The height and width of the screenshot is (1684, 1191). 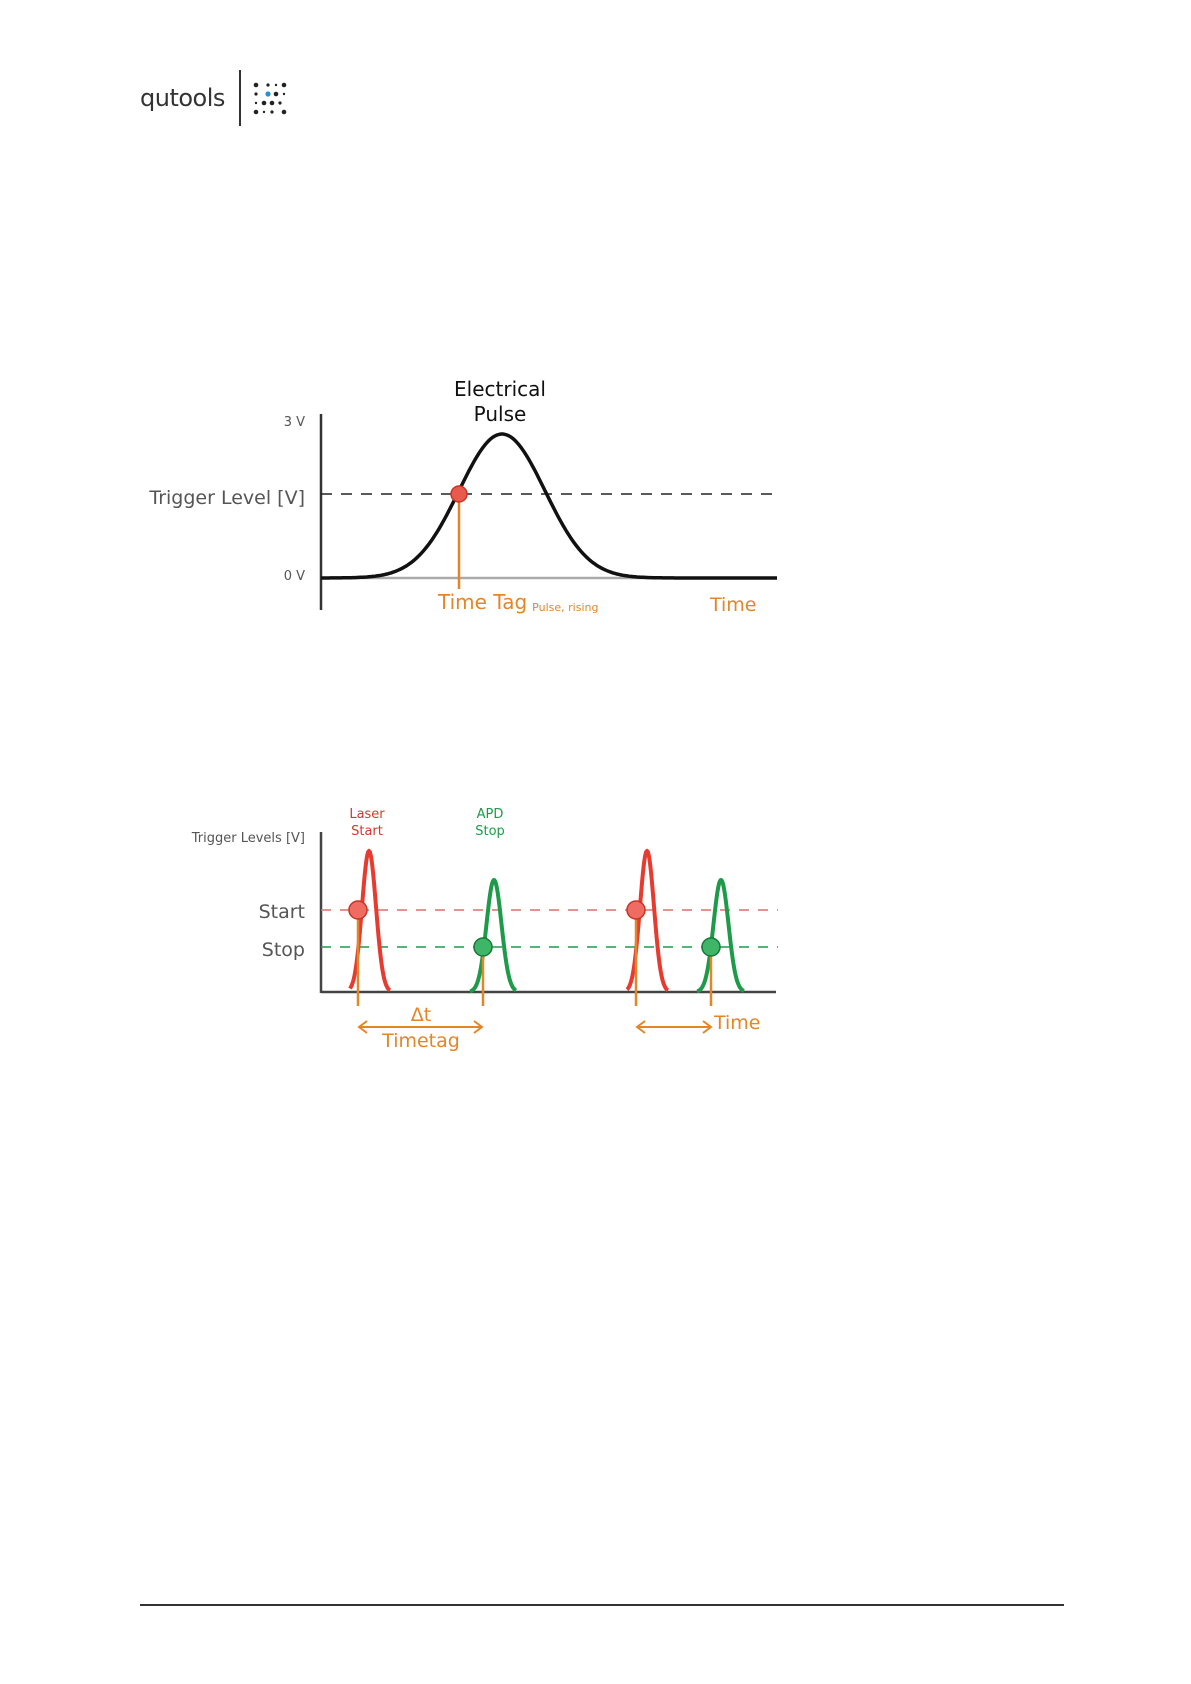 What do you see at coordinates (490, 814) in the screenshot?
I see `apd-label-line1: APD` at bounding box center [490, 814].